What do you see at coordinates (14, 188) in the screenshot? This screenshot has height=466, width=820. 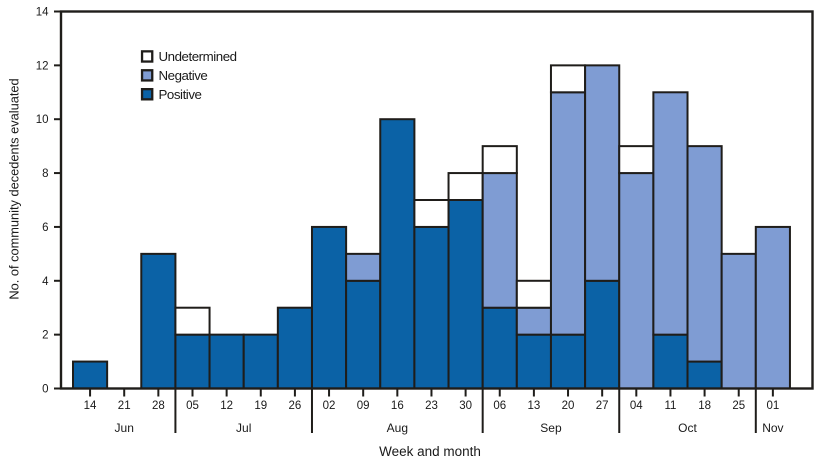 I see `svg-text:No. of community decedents eva: No. of community decedents evaluated` at bounding box center [14, 188].